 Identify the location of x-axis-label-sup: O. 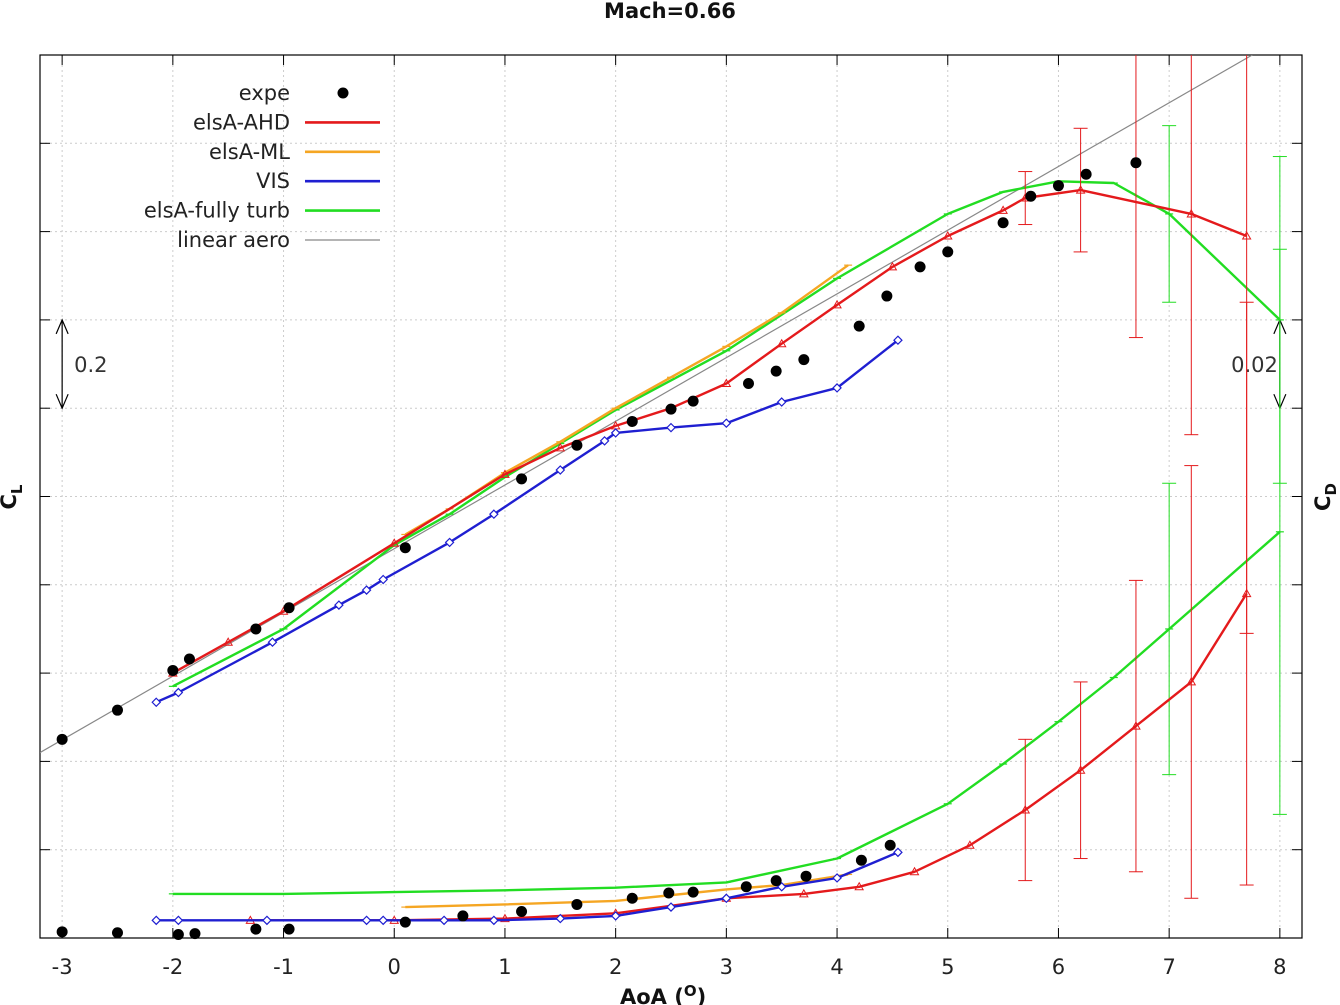
(690, 991).